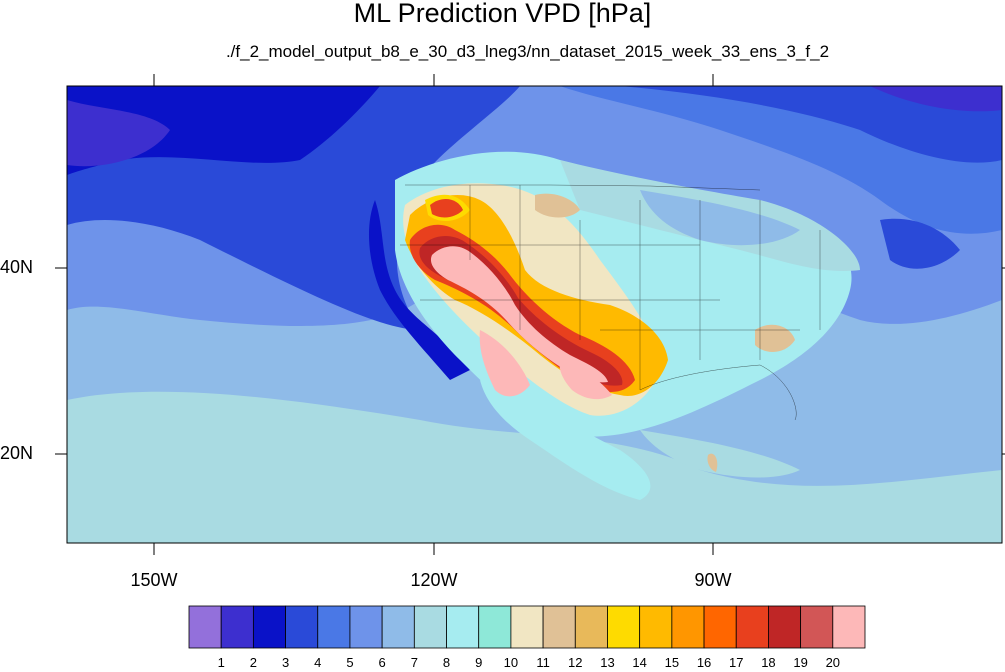 This screenshot has height=672, width=1005. Describe the element at coordinates (285, 662) in the screenshot. I see `colorbar-tick-label: 3` at that location.